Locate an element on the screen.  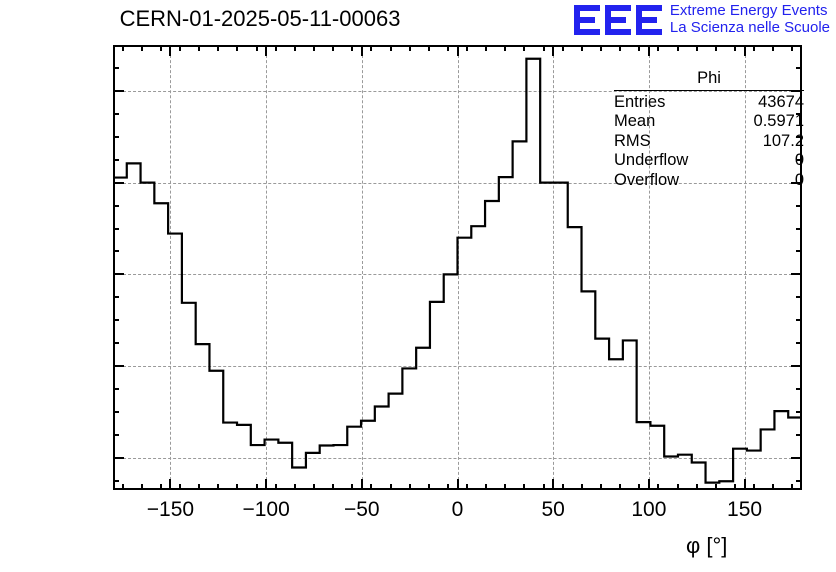
stats-value: 0 is located at coordinates (799, 179).